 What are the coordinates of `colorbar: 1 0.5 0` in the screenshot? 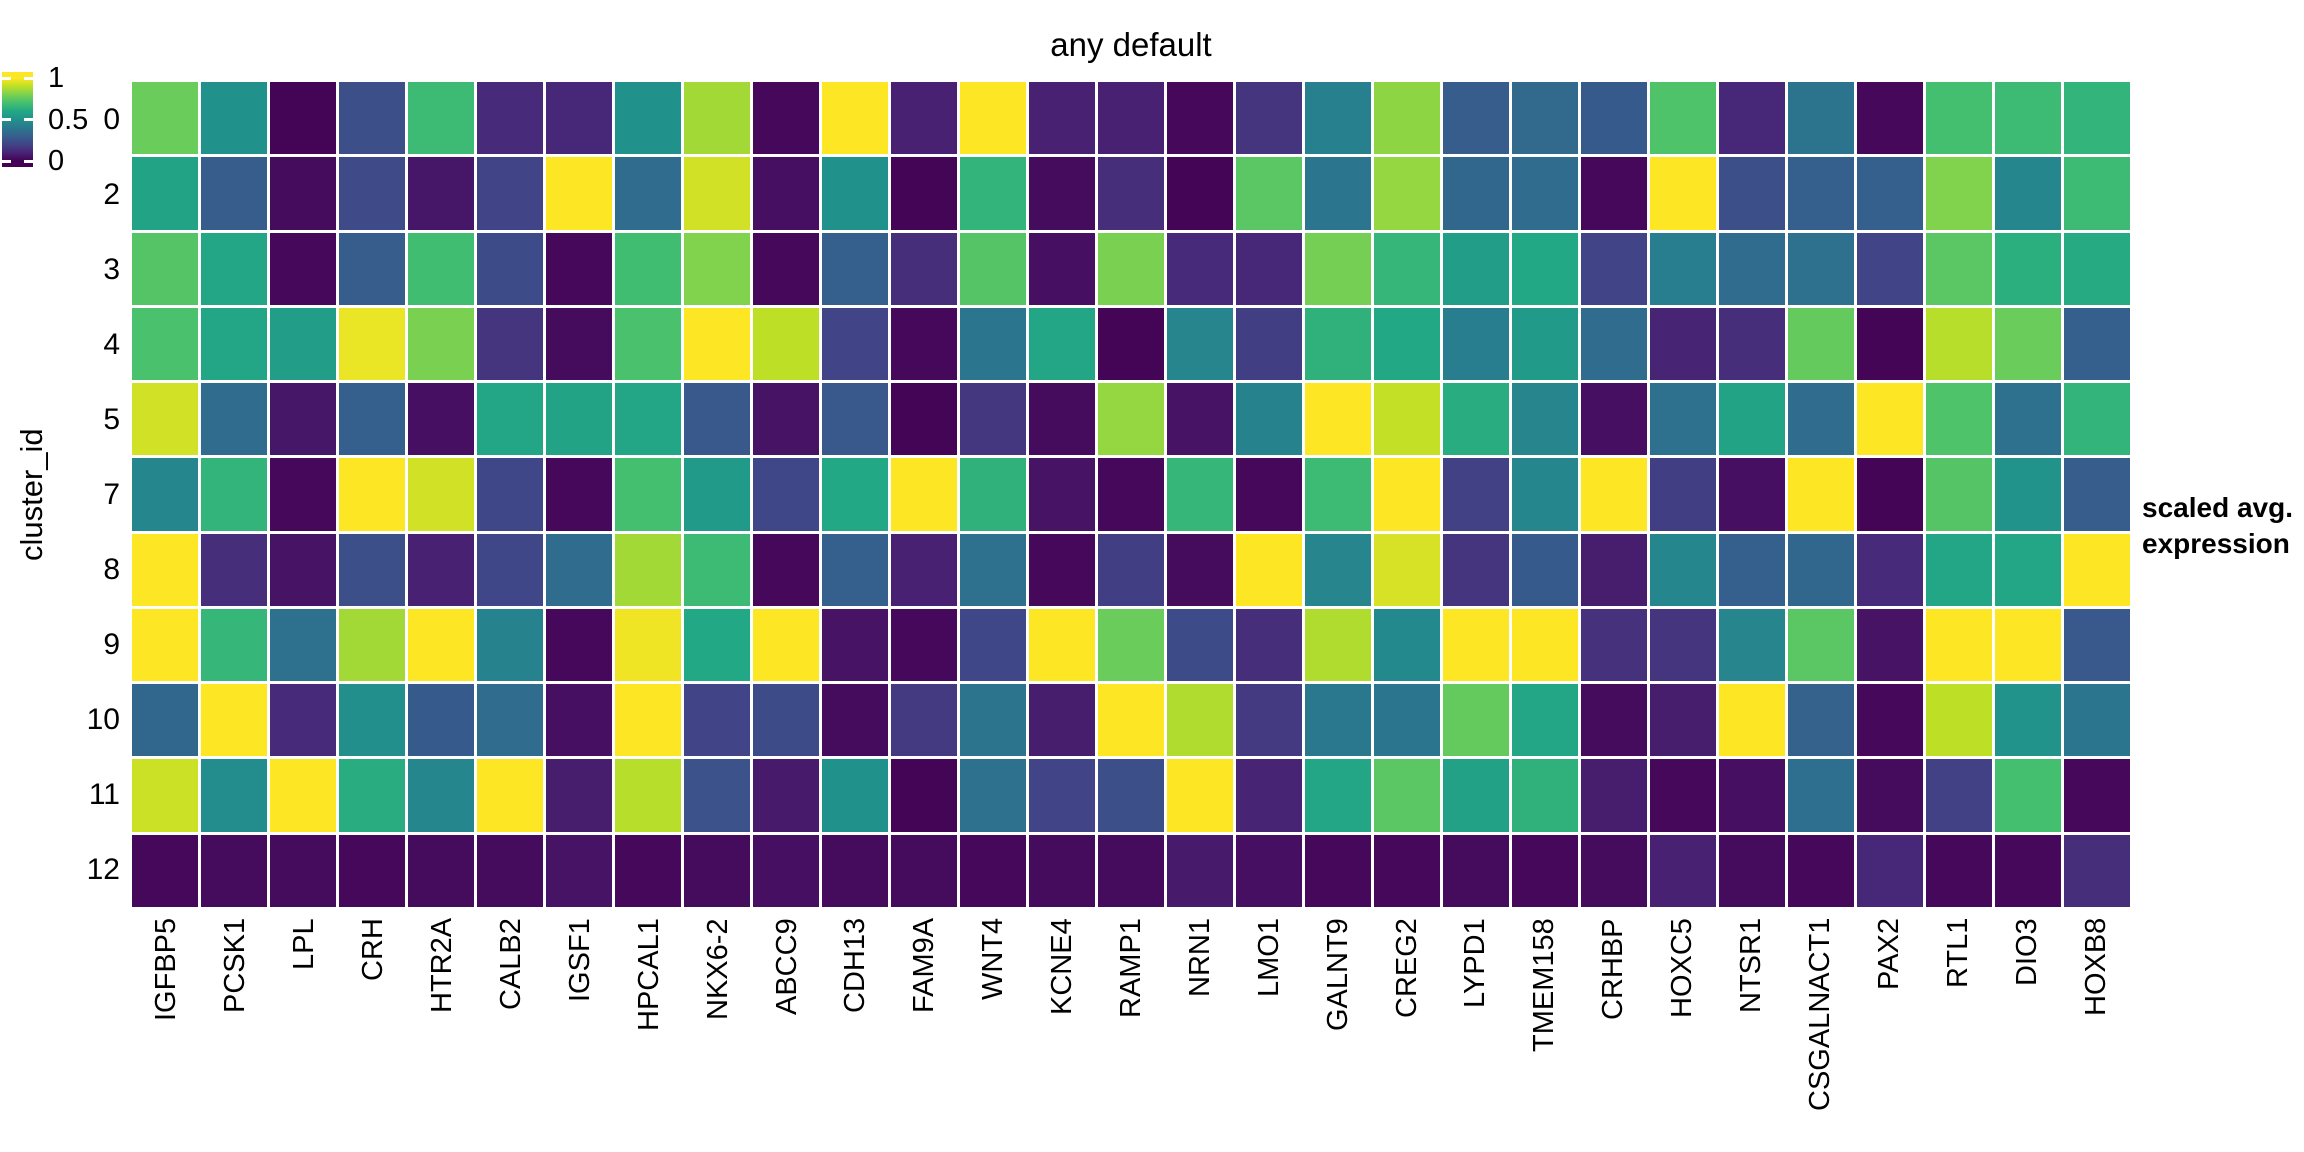 It's located at (45, 120).